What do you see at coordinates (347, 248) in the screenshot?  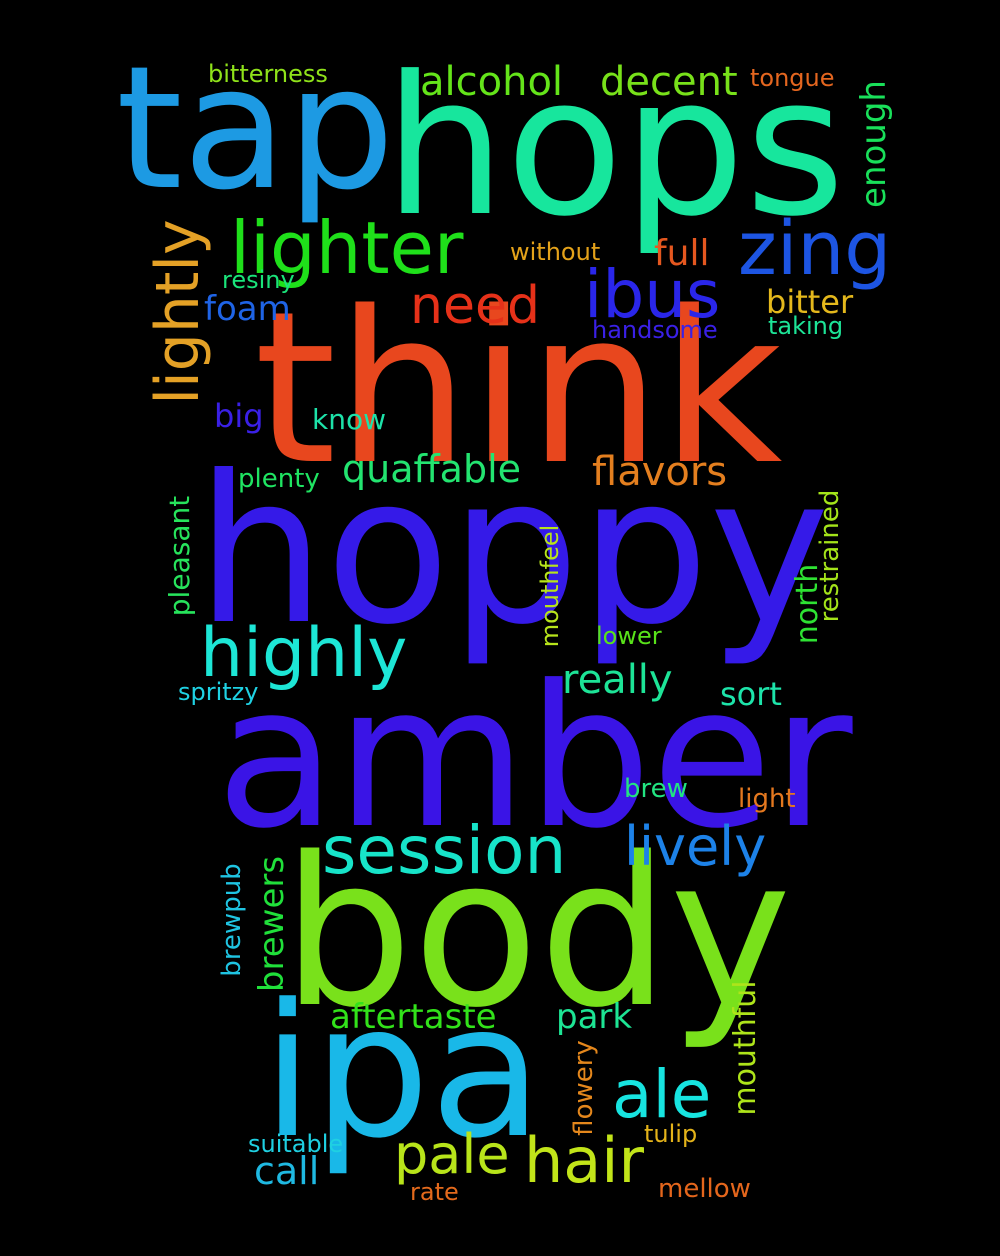 I see `word-lighter: lighter` at bounding box center [347, 248].